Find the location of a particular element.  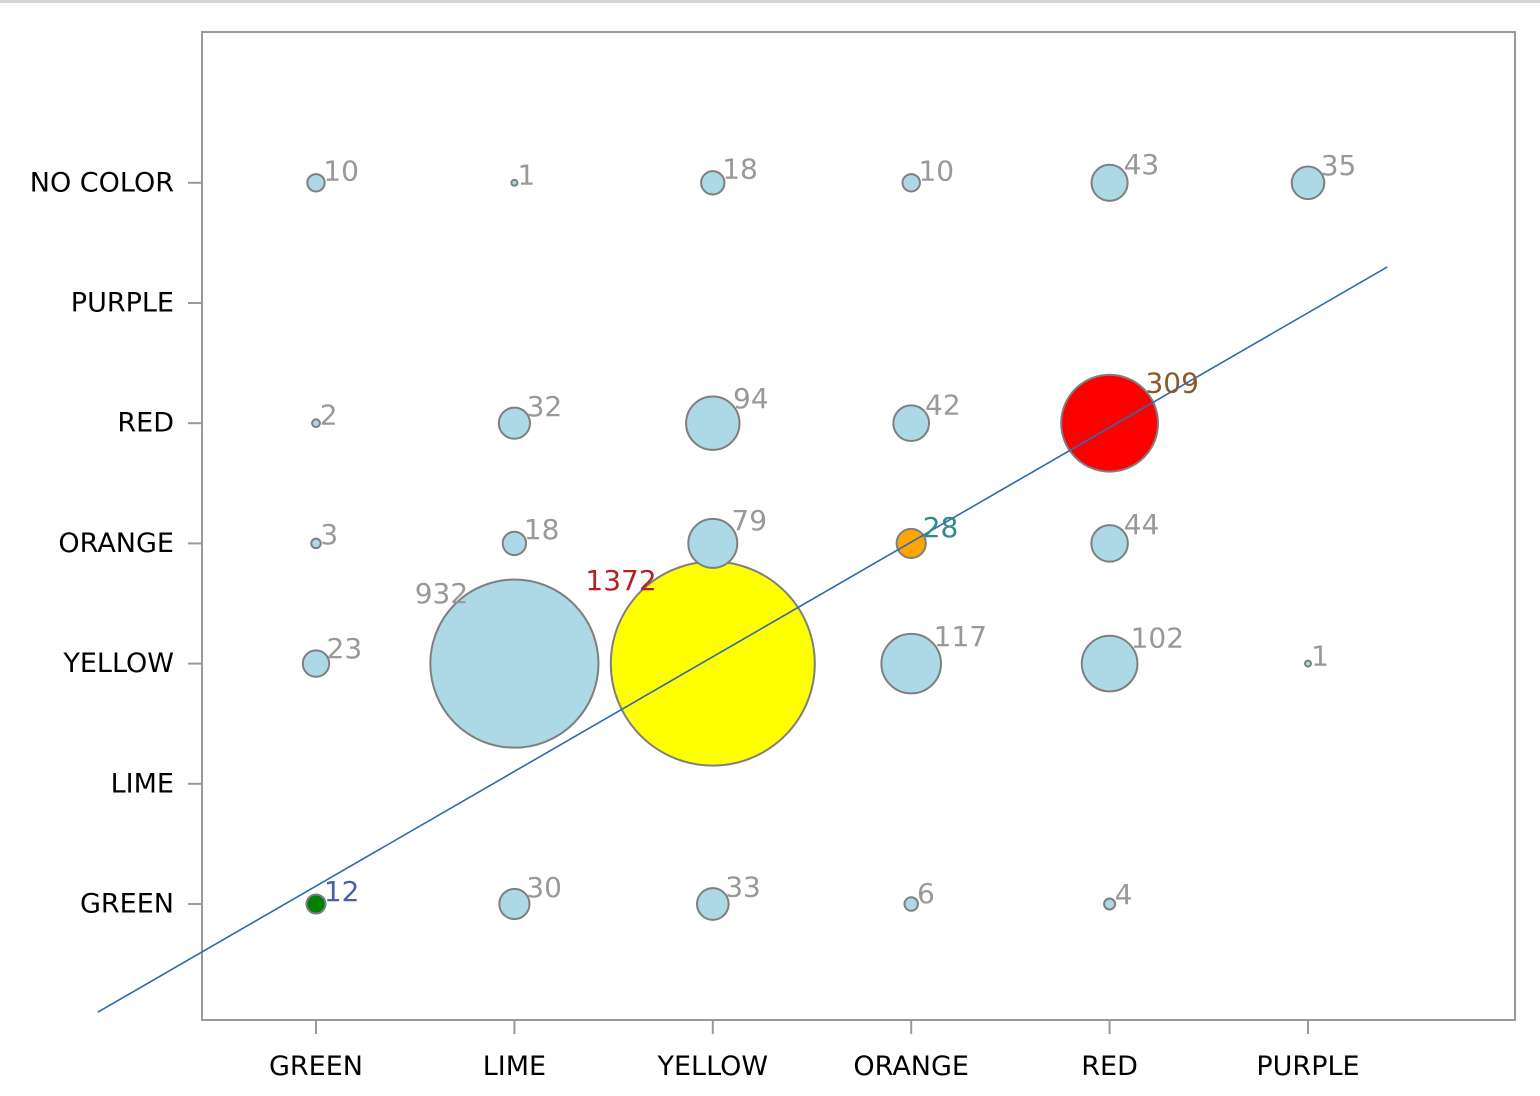

bubble-label-lime-green: 30 is located at coordinates (544, 887).